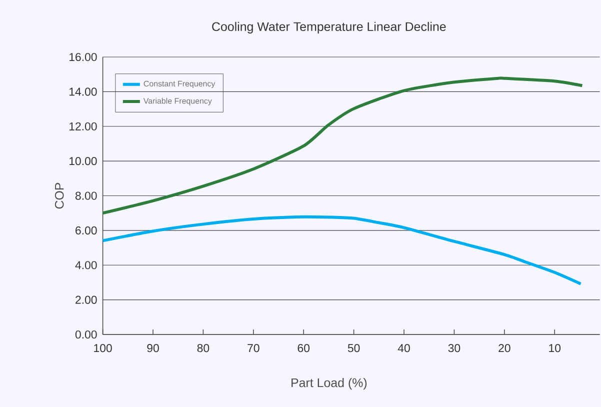 This screenshot has width=601, height=407. I want to click on x-tick-label: 60, so click(304, 348).